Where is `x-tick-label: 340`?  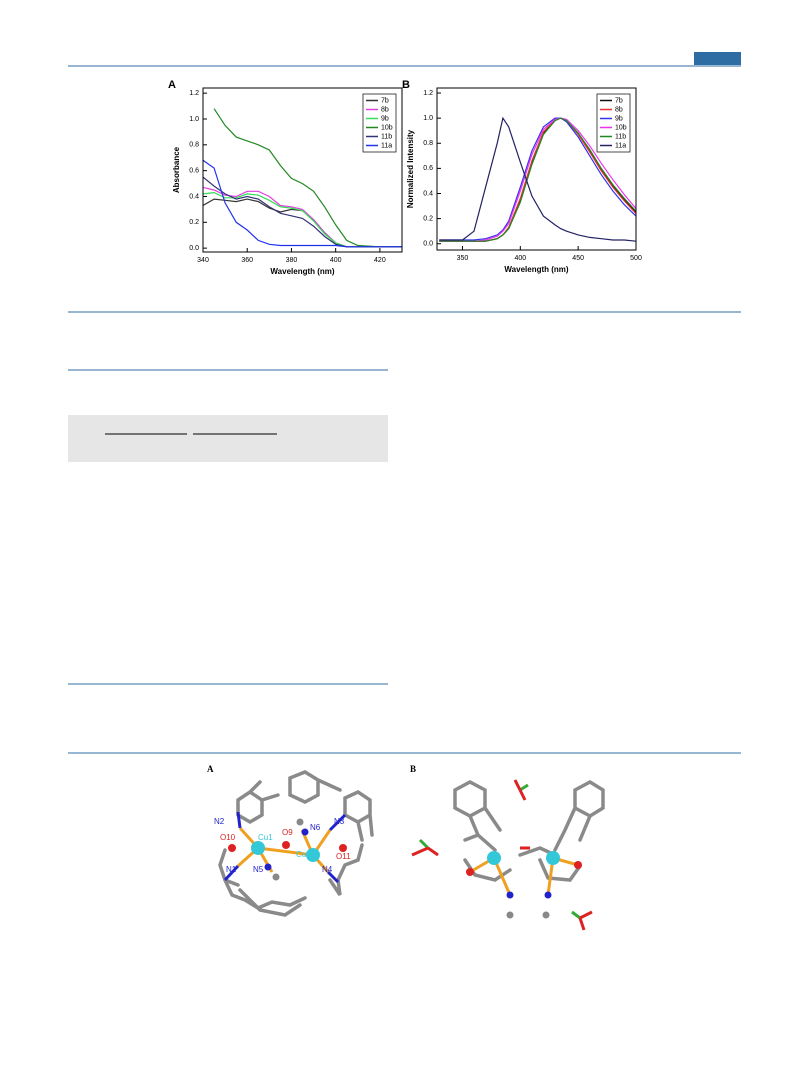
x-tick-label: 340 is located at coordinates (203, 260).